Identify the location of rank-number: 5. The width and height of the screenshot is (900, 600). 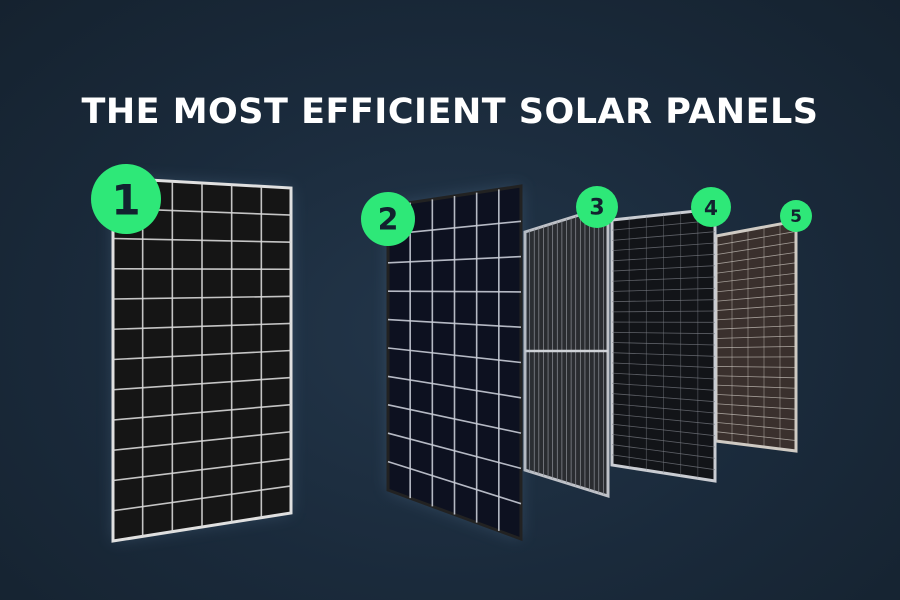
(796, 217).